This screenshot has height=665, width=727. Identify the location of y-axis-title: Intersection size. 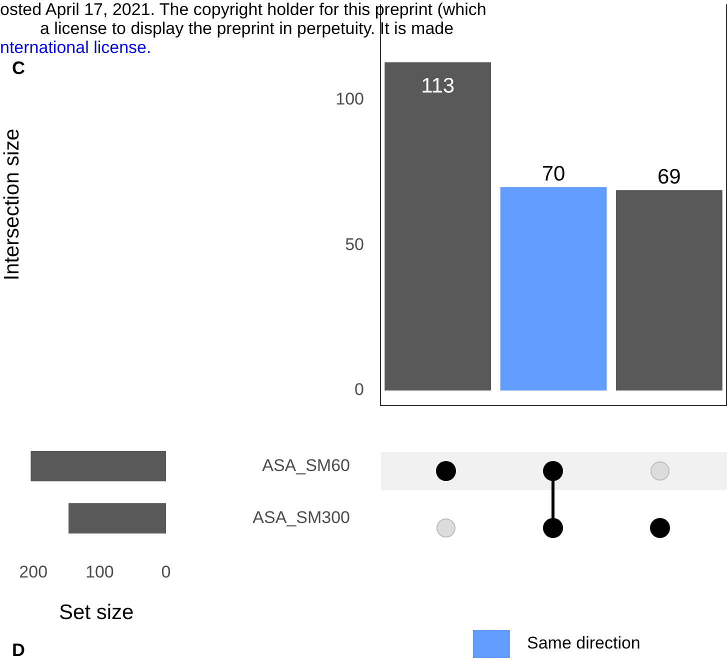
(12, 204).